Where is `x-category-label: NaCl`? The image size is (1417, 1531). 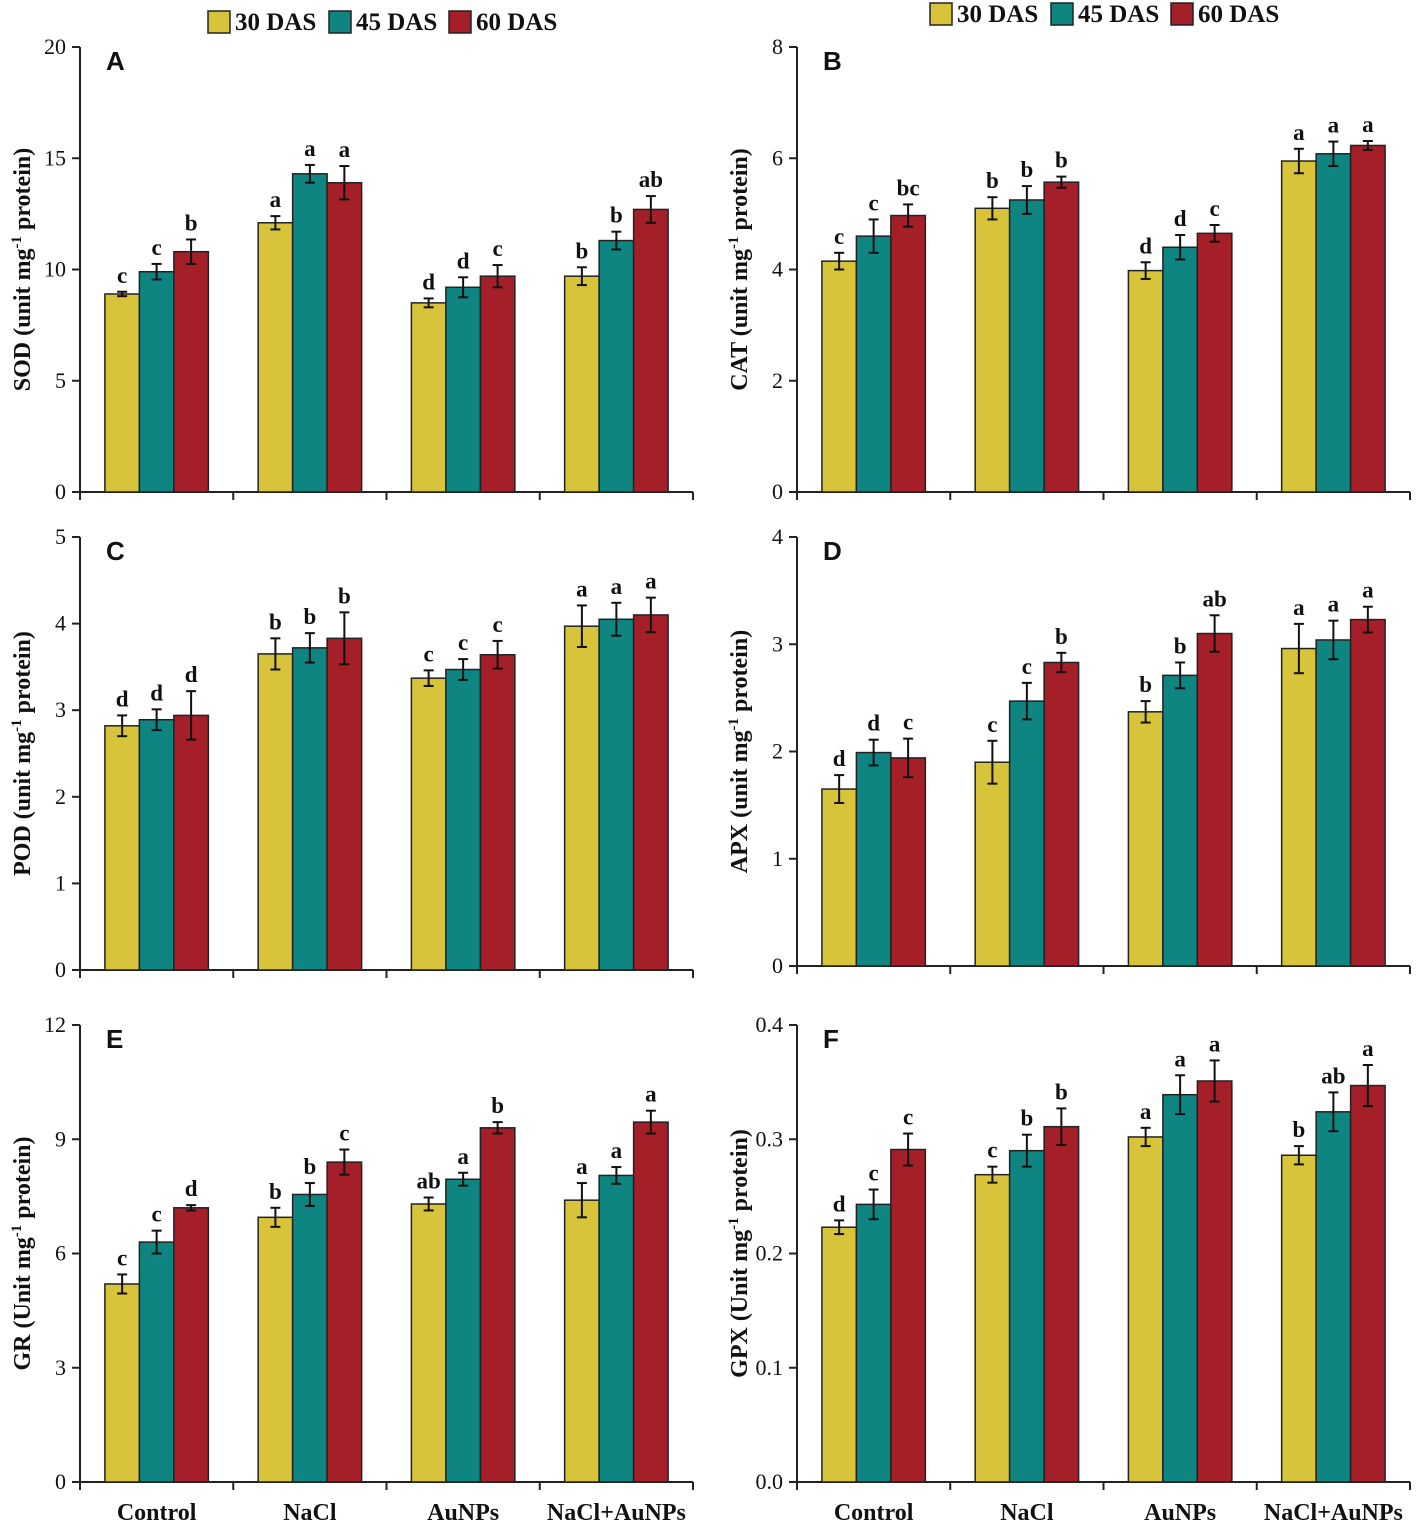 x-category-label: NaCl is located at coordinates (310, 1513).